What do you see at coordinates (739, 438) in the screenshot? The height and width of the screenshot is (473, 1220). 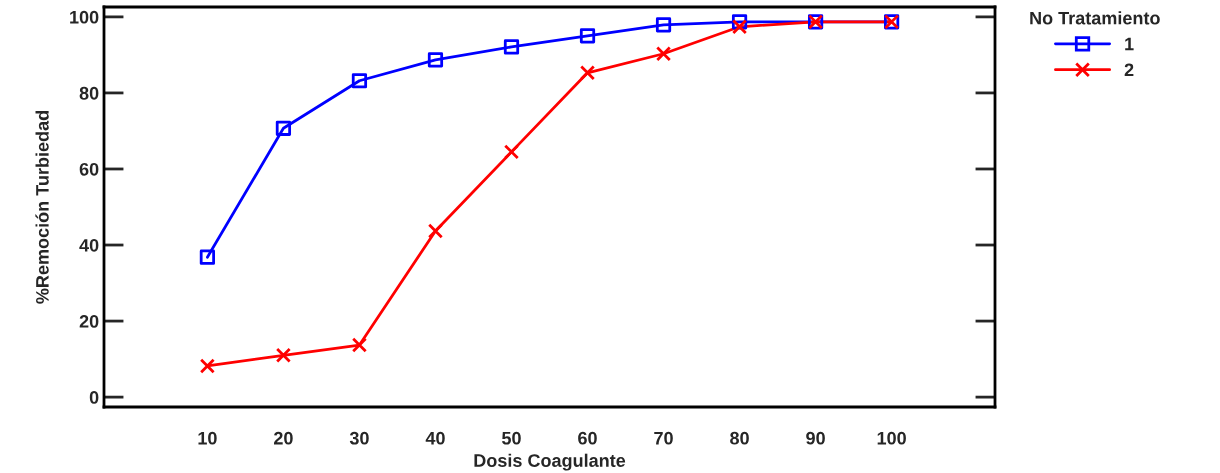 I see `x-tick-label: 80` at bounding box center [739, 438].